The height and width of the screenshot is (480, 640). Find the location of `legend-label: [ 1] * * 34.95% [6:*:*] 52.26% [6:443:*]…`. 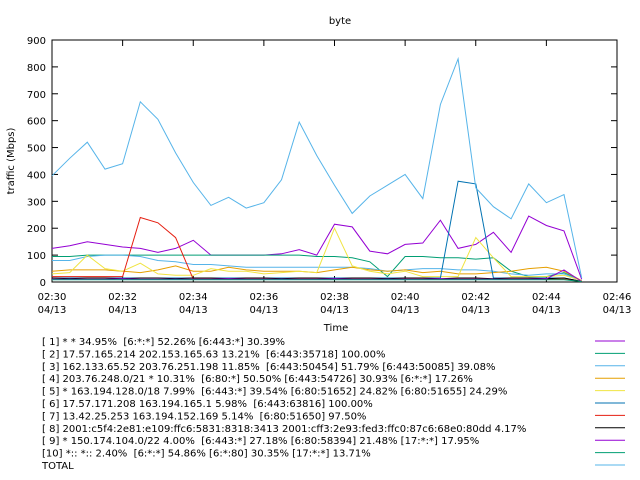

legend-label: [ 1] * * 34.95% [6:*:*] 52.26% [6:443:*]… is located at coordinates (163, 342).